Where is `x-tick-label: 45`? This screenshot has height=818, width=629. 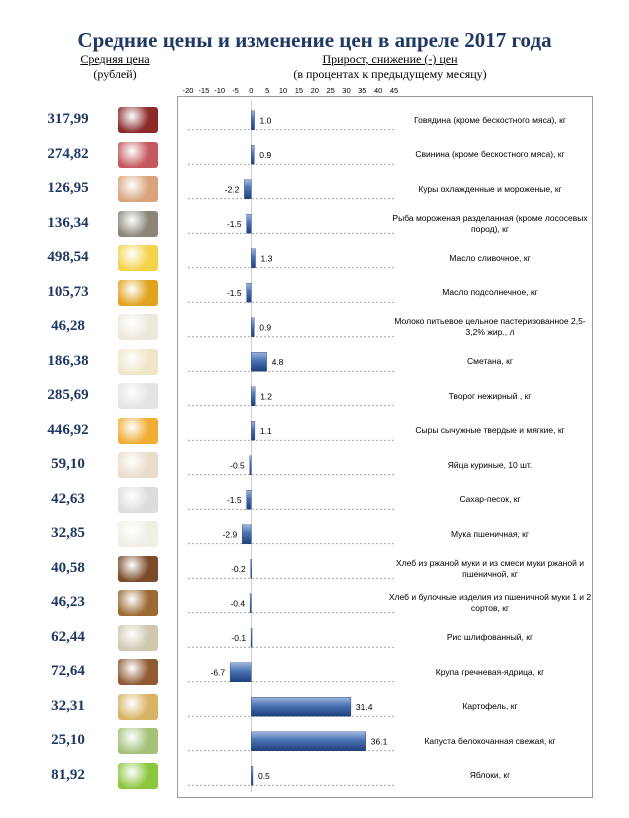 x-tick-label: 45 is located at coordinates (394, 90).